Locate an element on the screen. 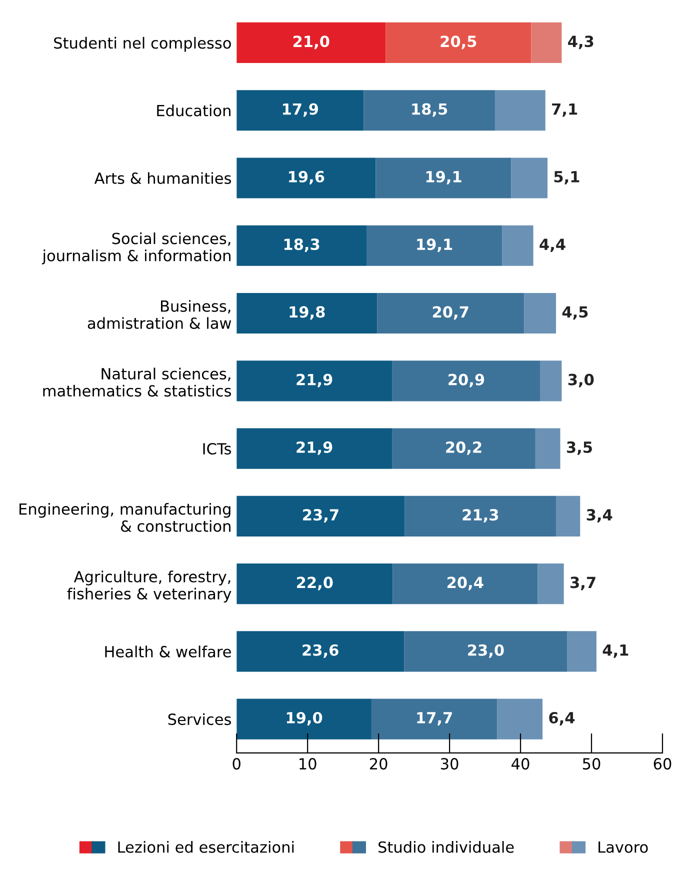  x-tick-label: 40 is located at coordinates (521, 764).